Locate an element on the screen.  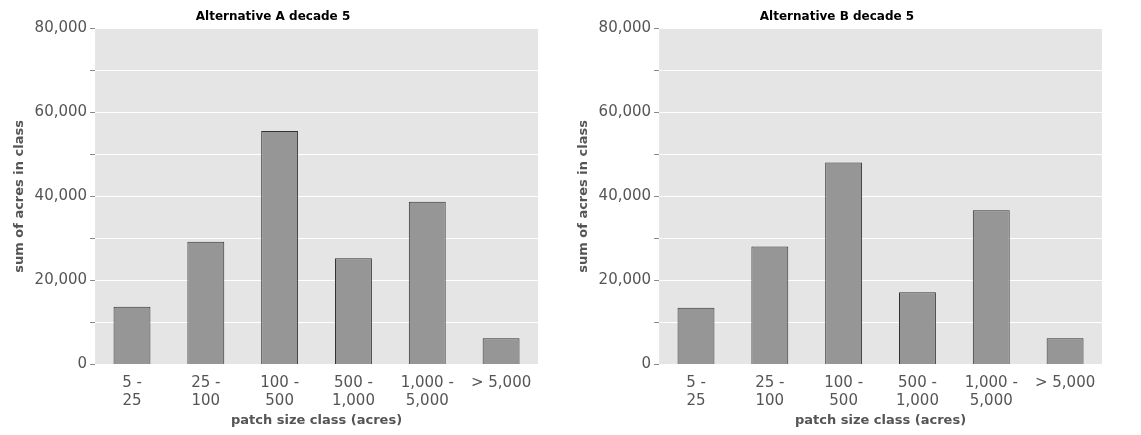
chart-title: Alternative A decade 5 is located at coordinates (273, 16).